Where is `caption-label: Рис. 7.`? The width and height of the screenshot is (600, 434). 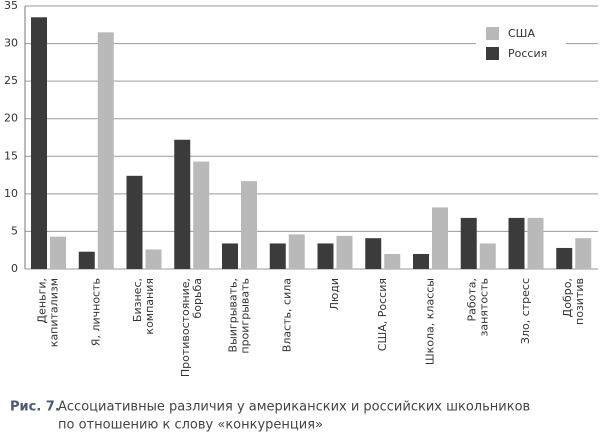
caption-label: Рис. 7. is located at coordinates (35, 407).